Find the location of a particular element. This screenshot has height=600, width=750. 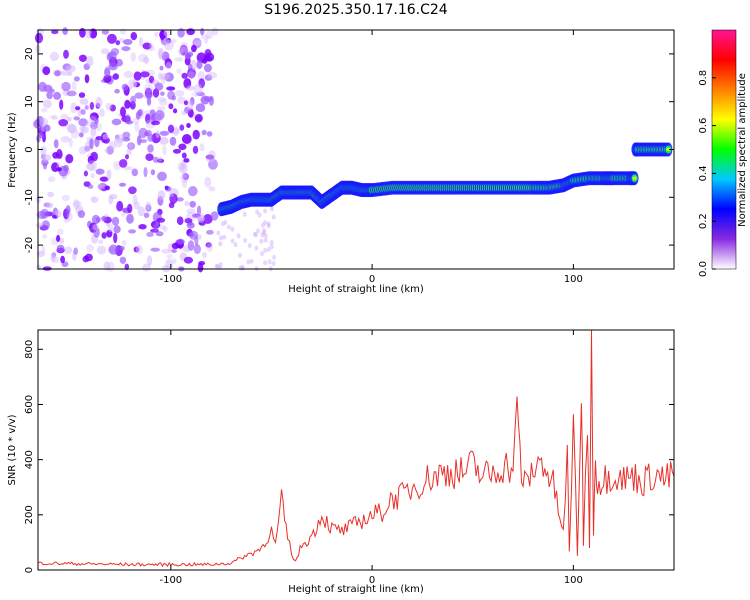

x-tick-label: -100 is located at coordinates (170, 580).